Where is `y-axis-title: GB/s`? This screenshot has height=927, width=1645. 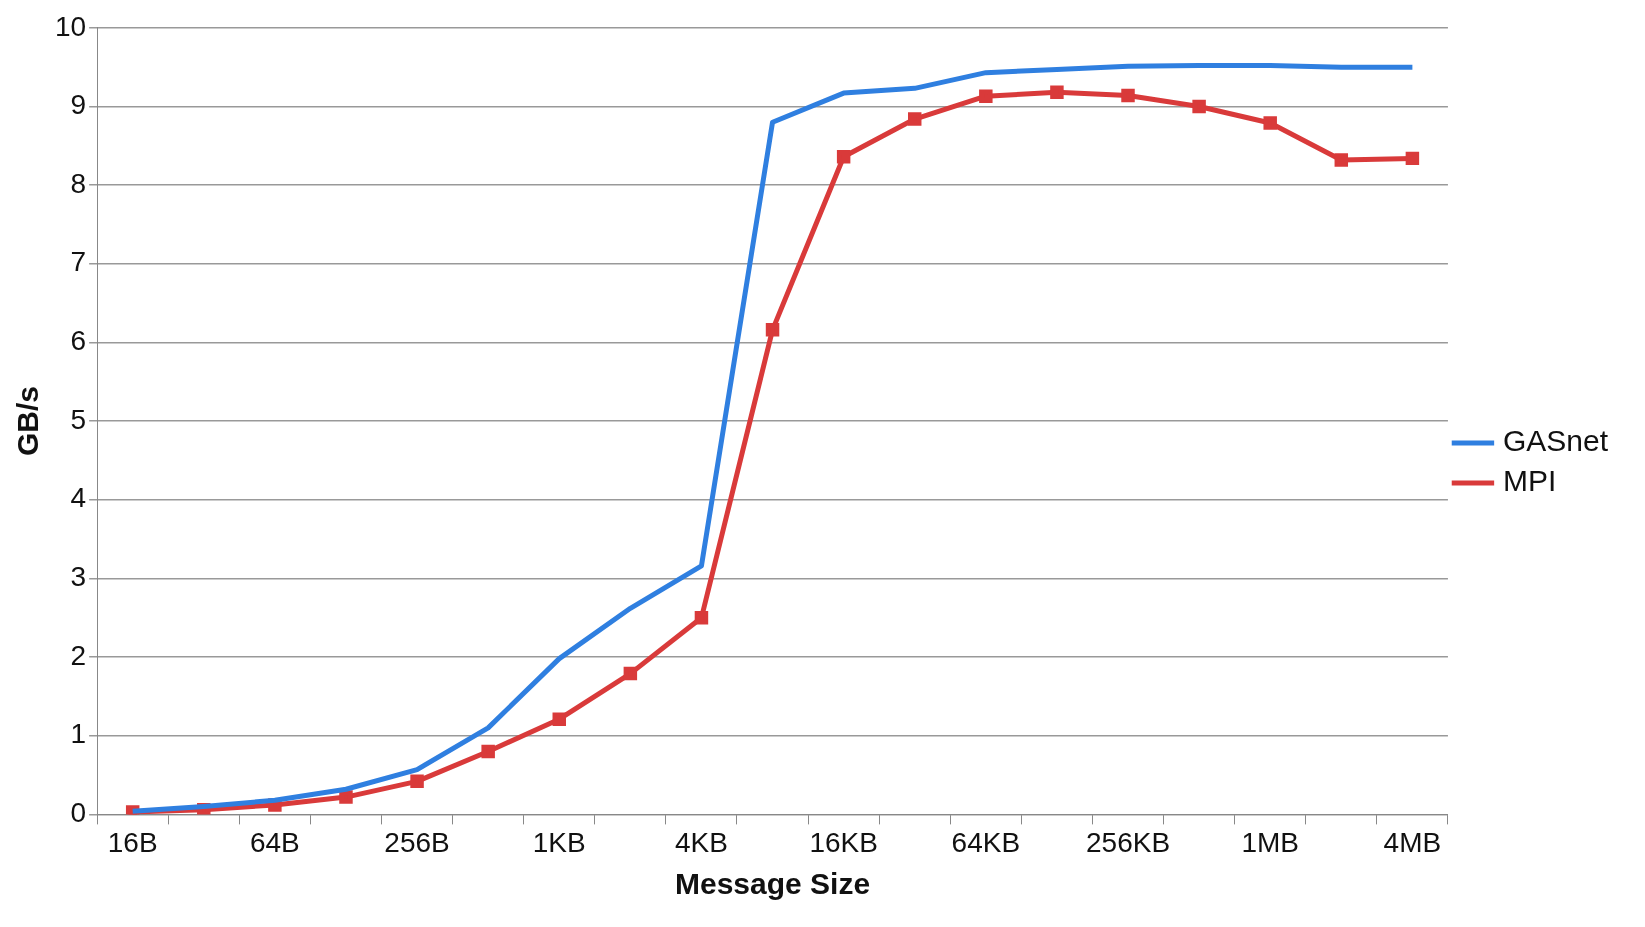 y-axis-title: GB/s is located at coordinates (28, 421).